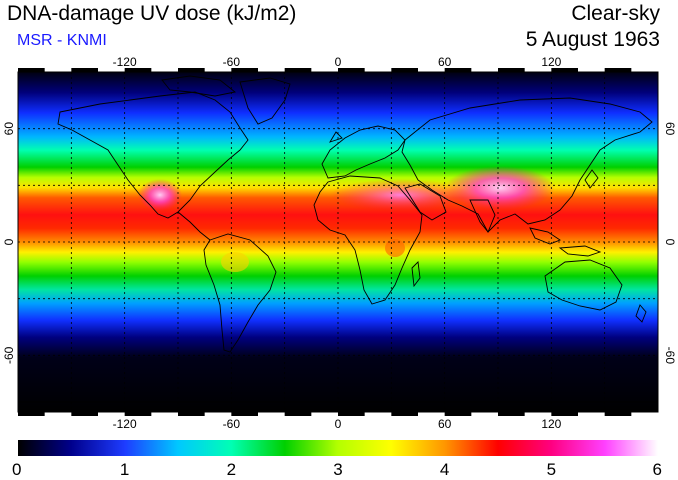  Describe the element at coordinates (592, 39) in the screenshot. I see `map-date: 5 August 1963` at that location.